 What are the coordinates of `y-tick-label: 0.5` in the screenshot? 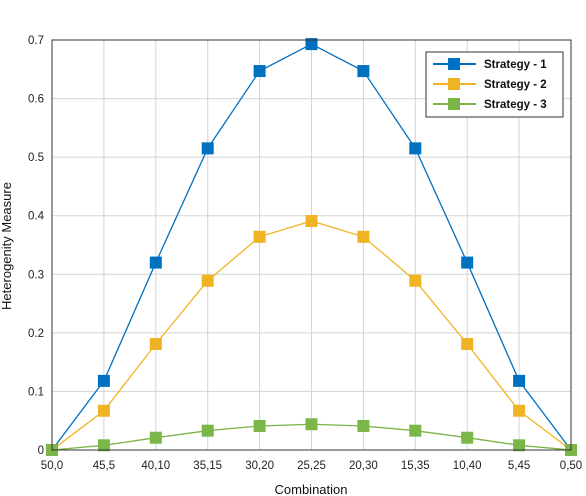 It's located at (36, 158).